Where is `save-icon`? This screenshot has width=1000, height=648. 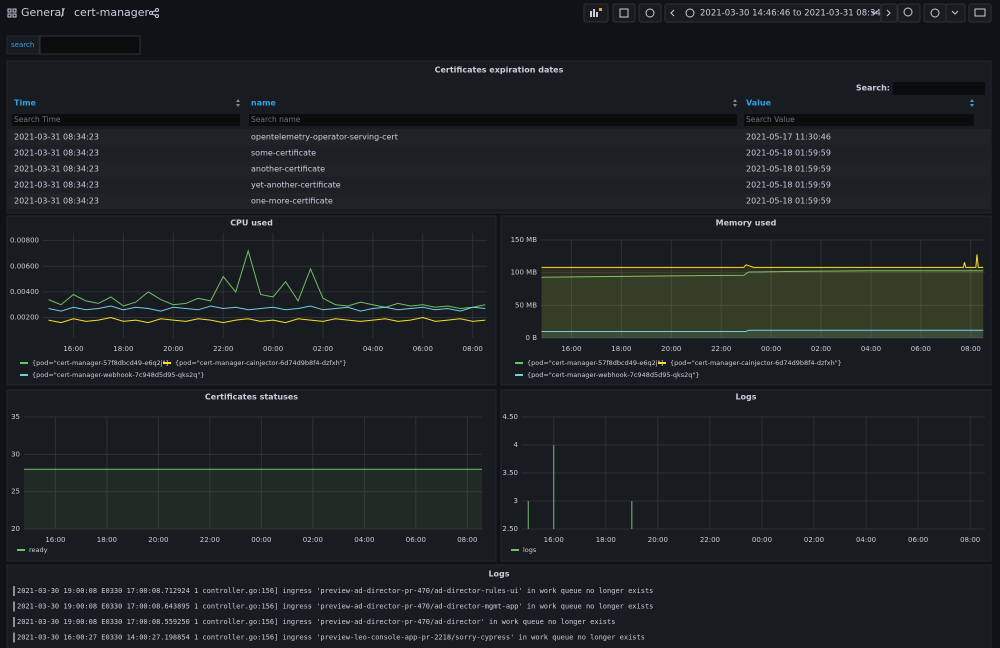
save-icon is located at coordinates (624, 13).